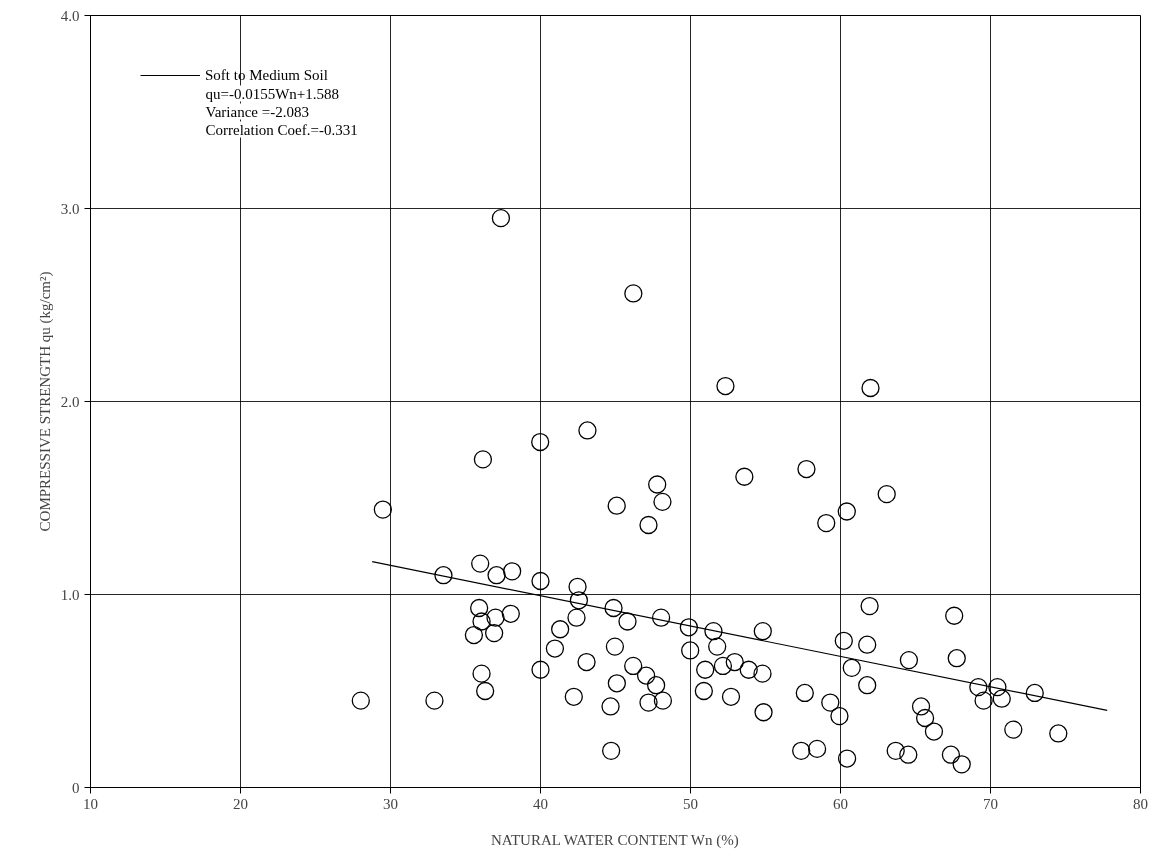 The height and width of the screenshot is (858, 1169). Describe the element at coordinates (540, 803) in the screenshot. I see `x-tick-label: 40` at that location.